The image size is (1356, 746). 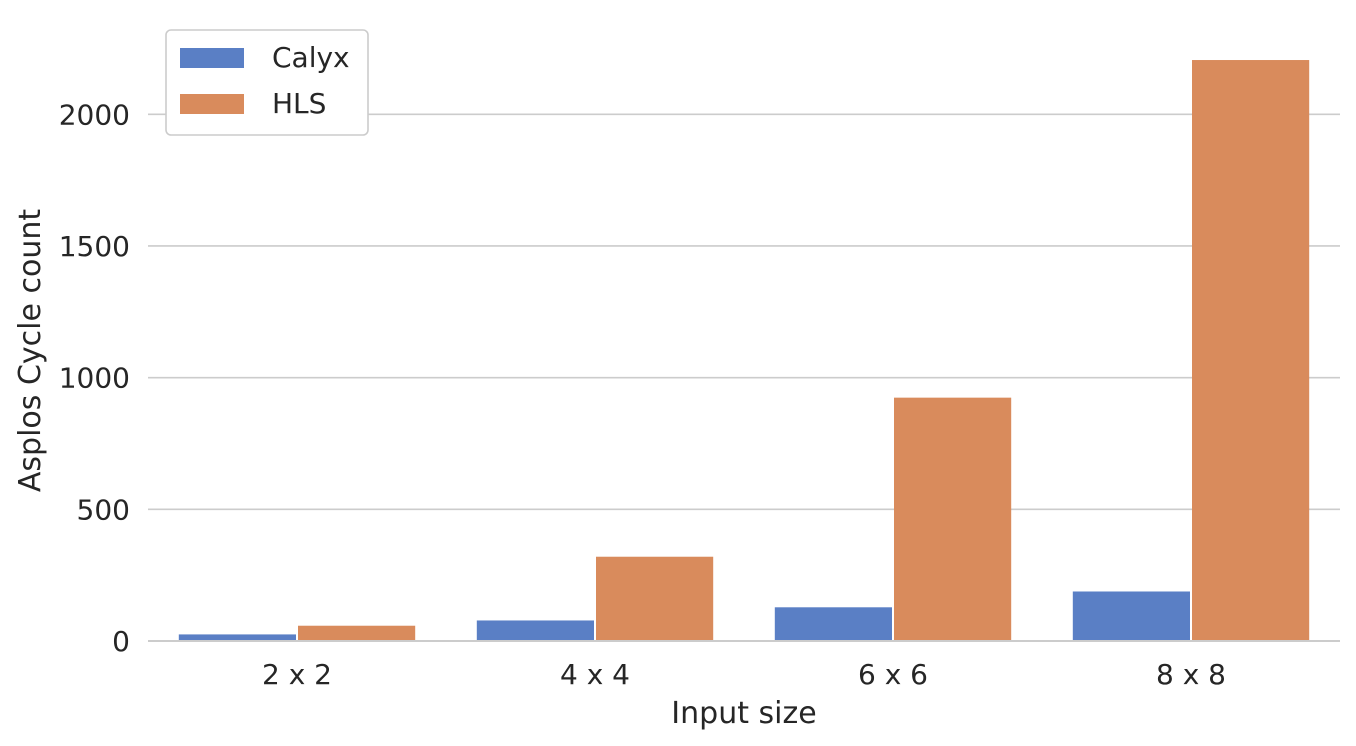 I want to click on y-tick-label: 500, so click(x=103, y=509).